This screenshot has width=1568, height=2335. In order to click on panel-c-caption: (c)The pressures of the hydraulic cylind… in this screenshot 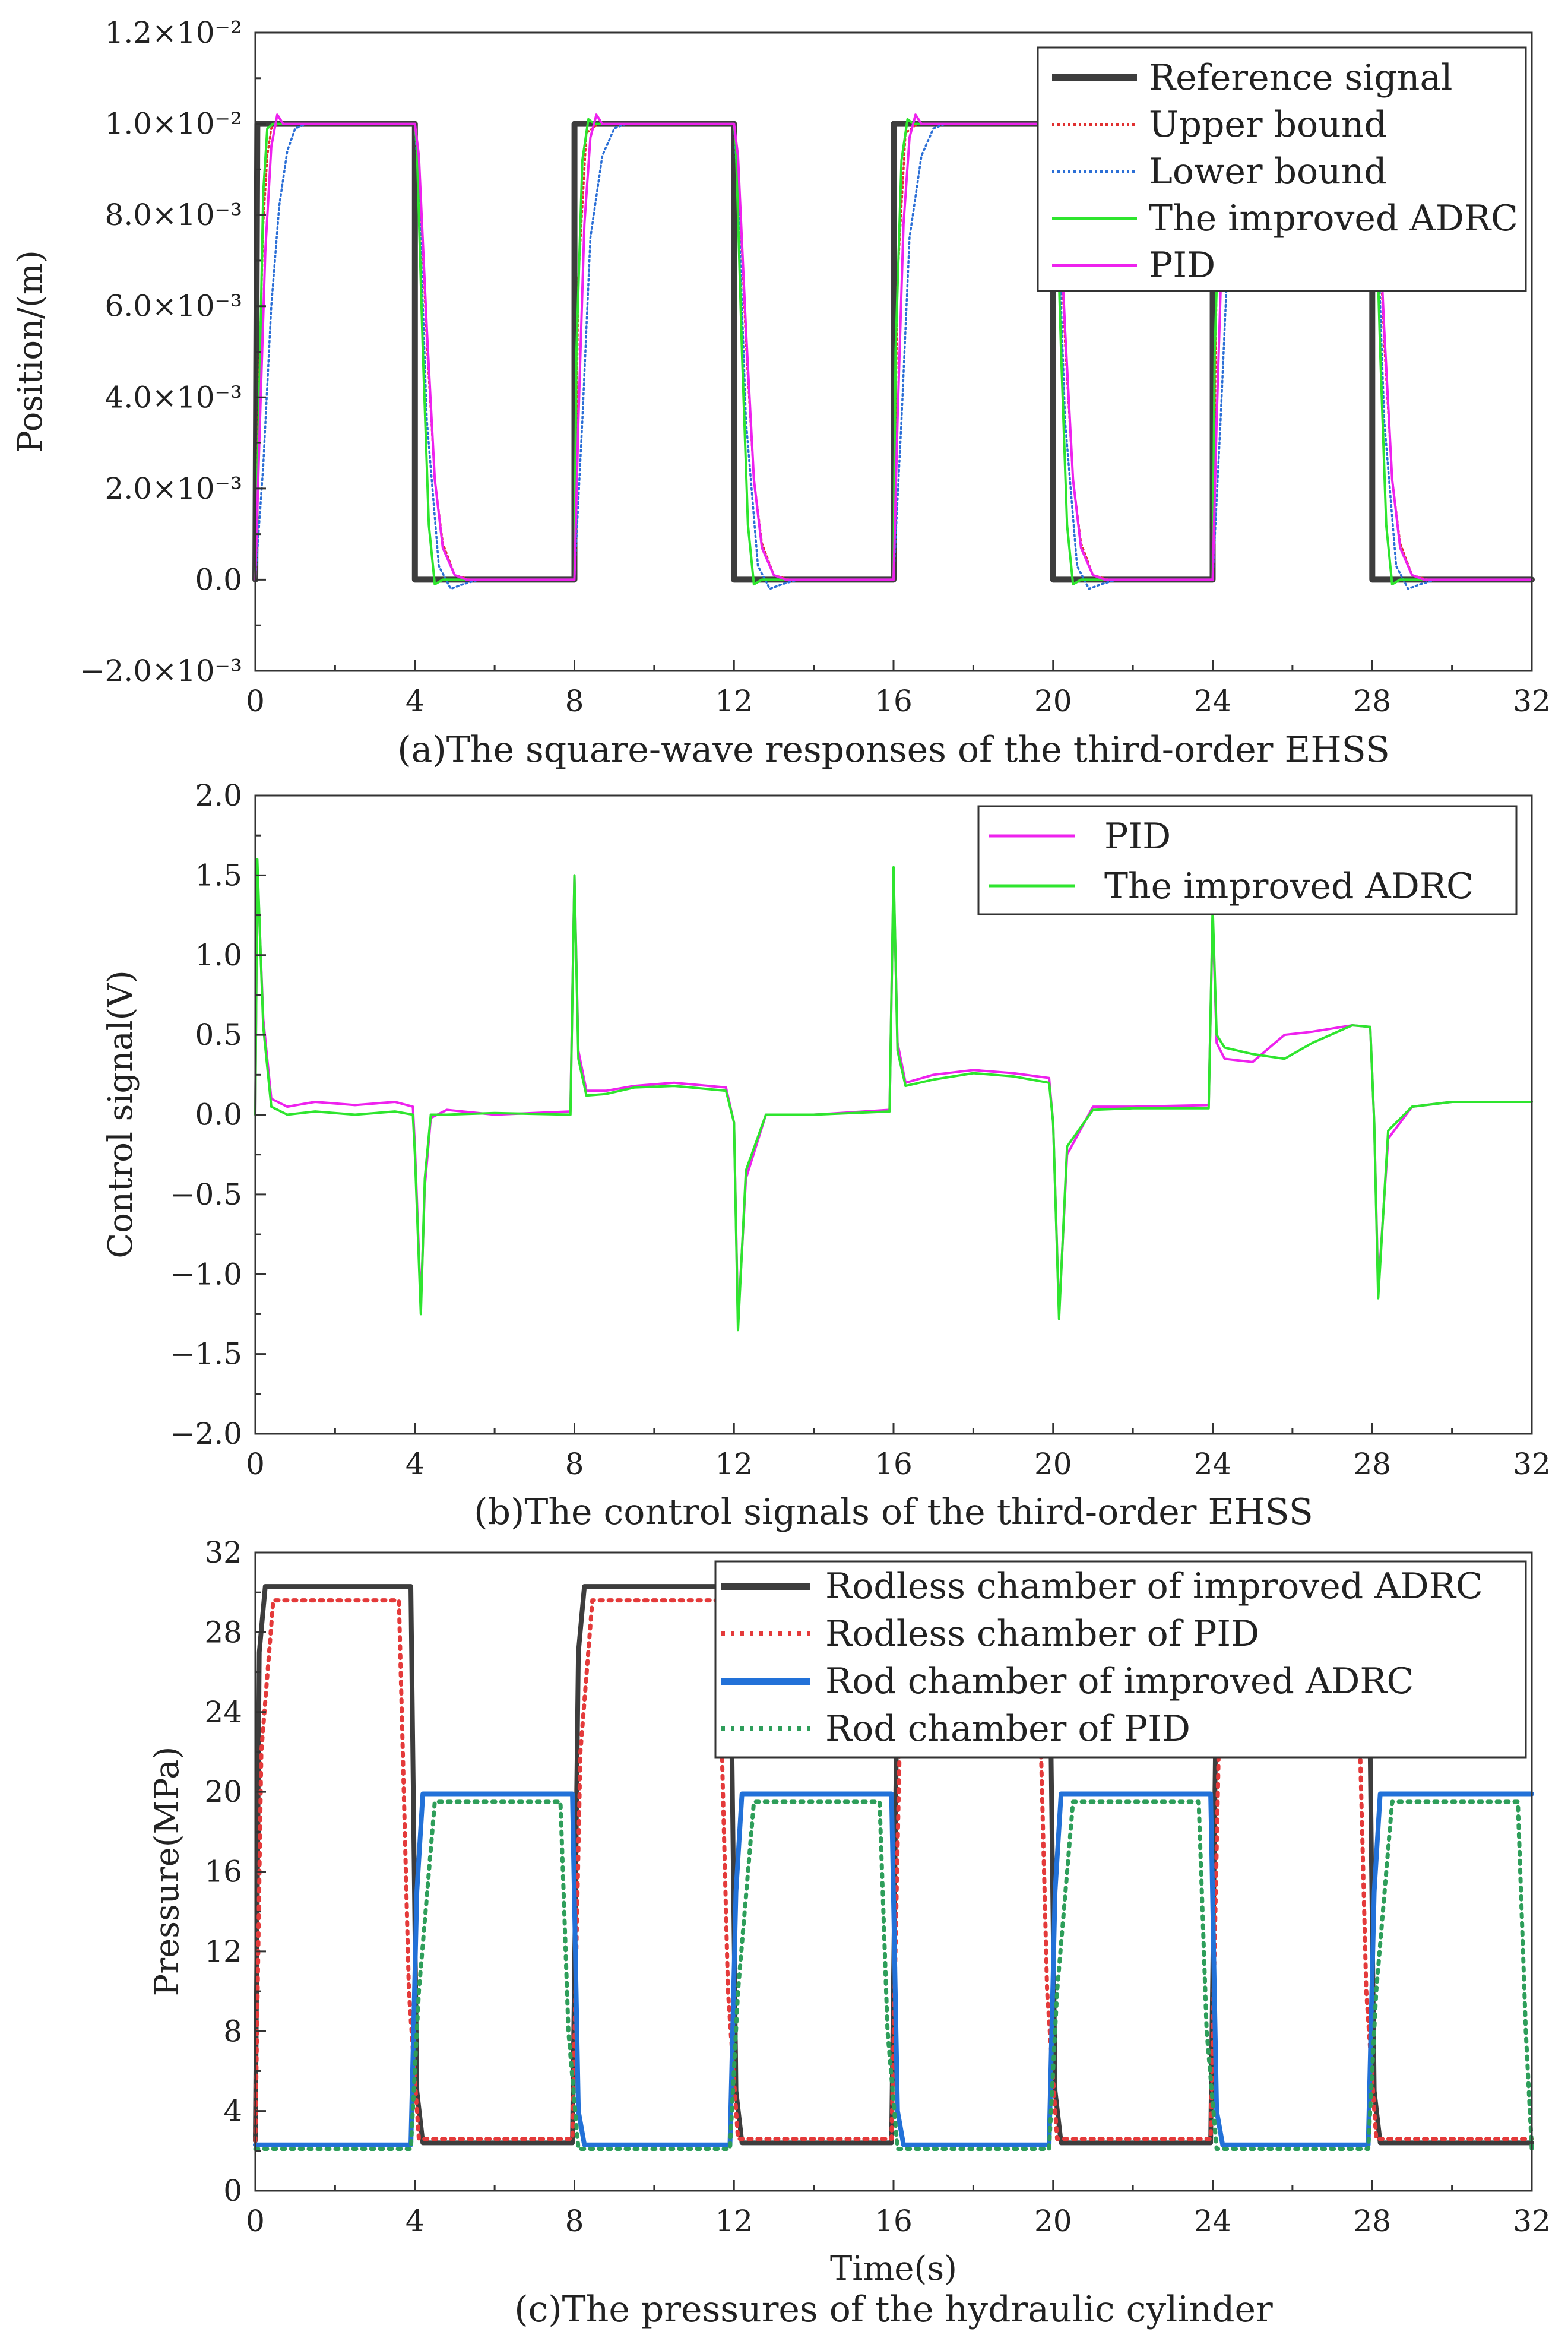, I will do `click(894, 2309)`.